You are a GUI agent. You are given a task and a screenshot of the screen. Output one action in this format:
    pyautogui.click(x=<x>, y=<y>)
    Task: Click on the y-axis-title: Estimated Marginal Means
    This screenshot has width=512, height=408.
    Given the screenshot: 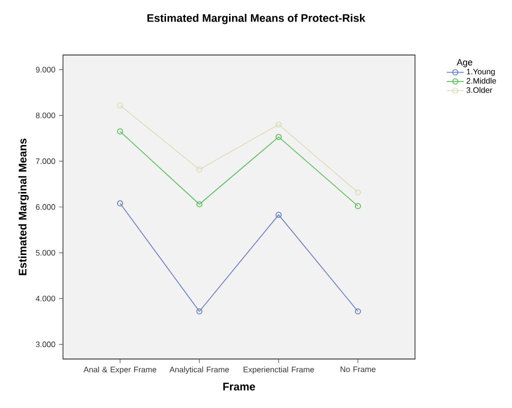 What is the action you would take?
    pyautogui.click(x=23, y=207)
    